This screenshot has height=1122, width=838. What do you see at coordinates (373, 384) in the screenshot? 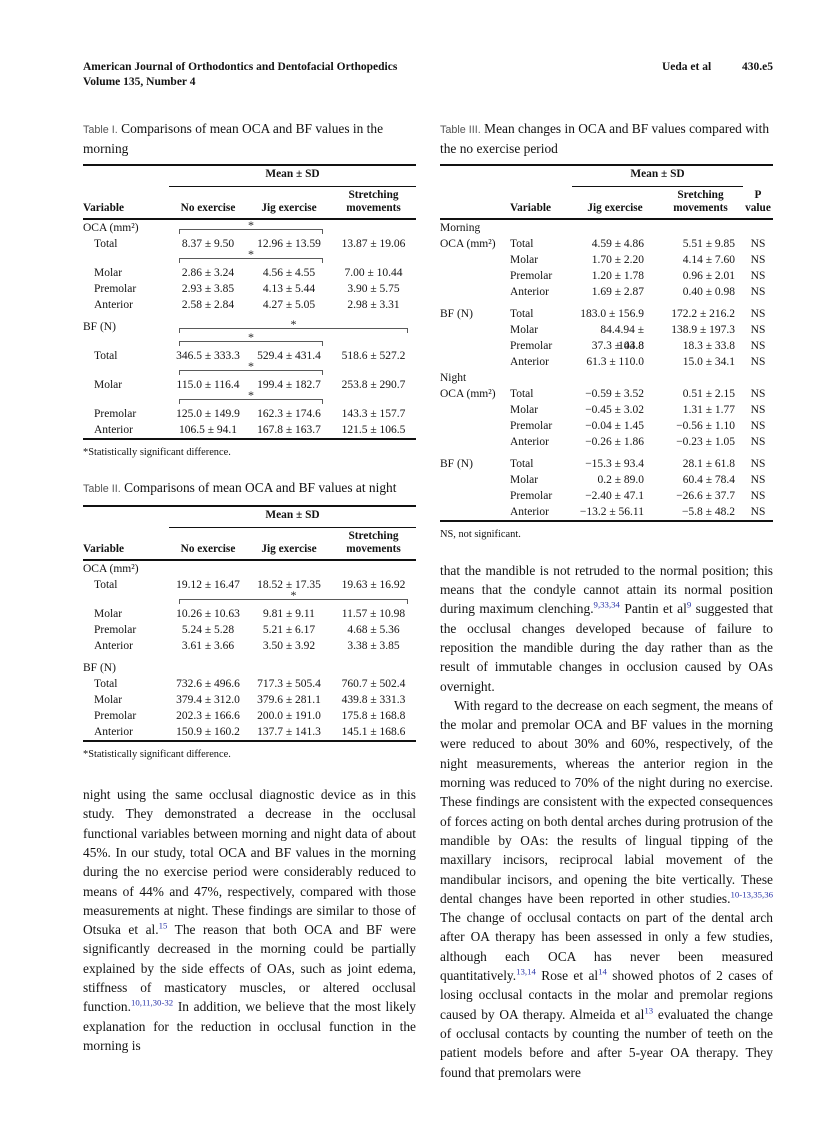
I see `cell: 253.8 ± 290.7` at bounding box center [373, 384].